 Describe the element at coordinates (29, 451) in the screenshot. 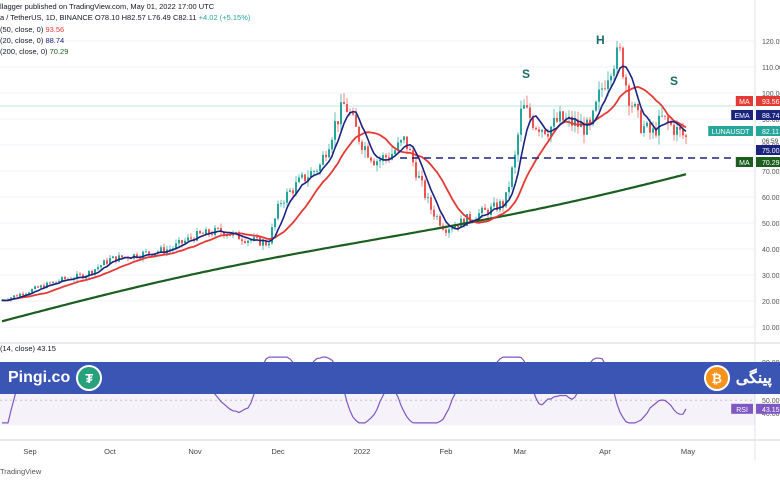

I see `time-tick-label: Sep` at that location.